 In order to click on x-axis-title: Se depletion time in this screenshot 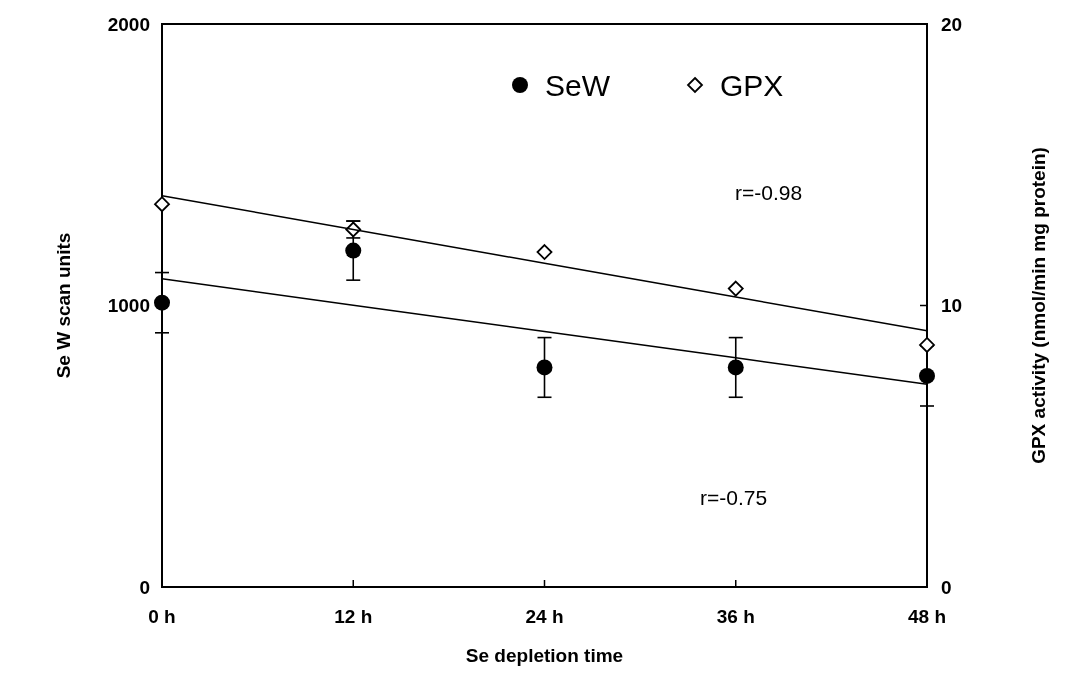, I will do `click(544, 655)`.